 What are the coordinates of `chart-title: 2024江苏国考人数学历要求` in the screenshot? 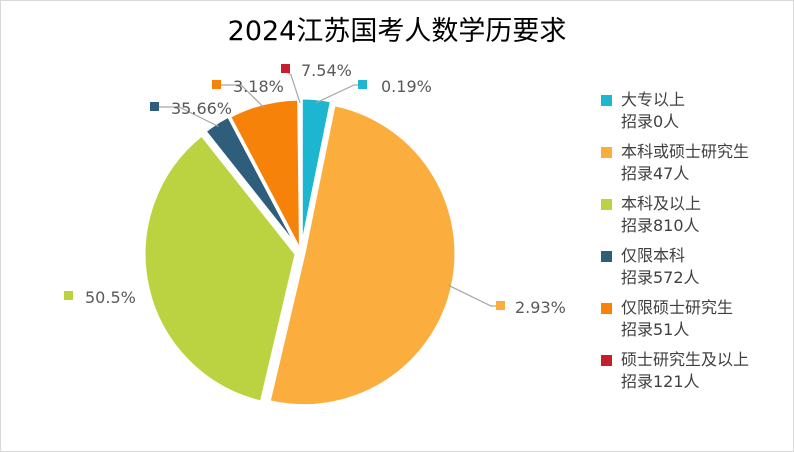 It's located at (397, 31).